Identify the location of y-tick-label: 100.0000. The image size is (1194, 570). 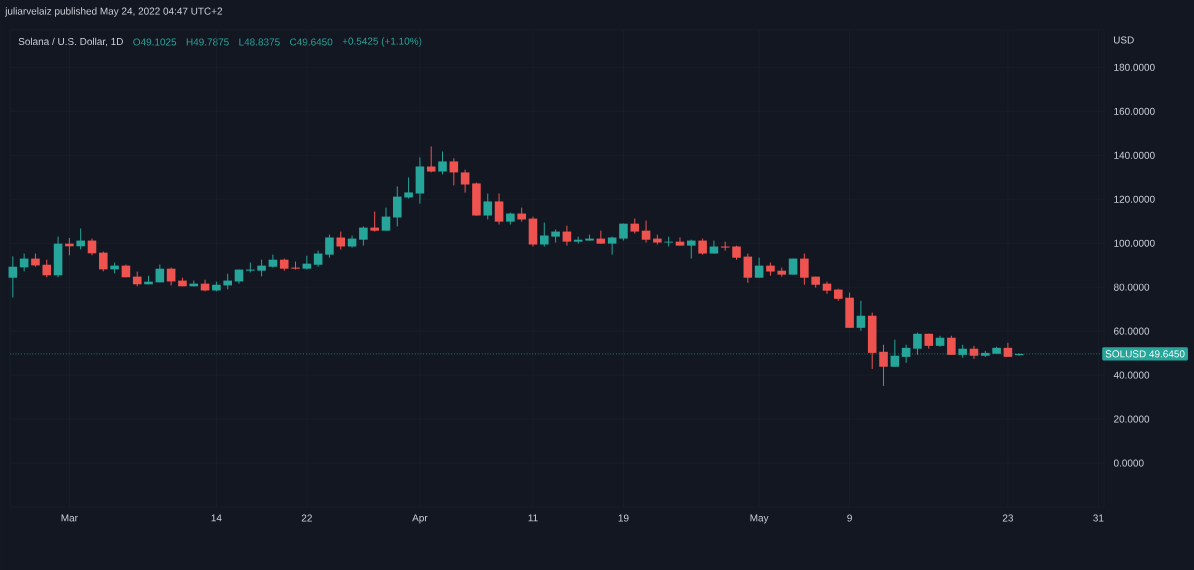
(1134, 243).